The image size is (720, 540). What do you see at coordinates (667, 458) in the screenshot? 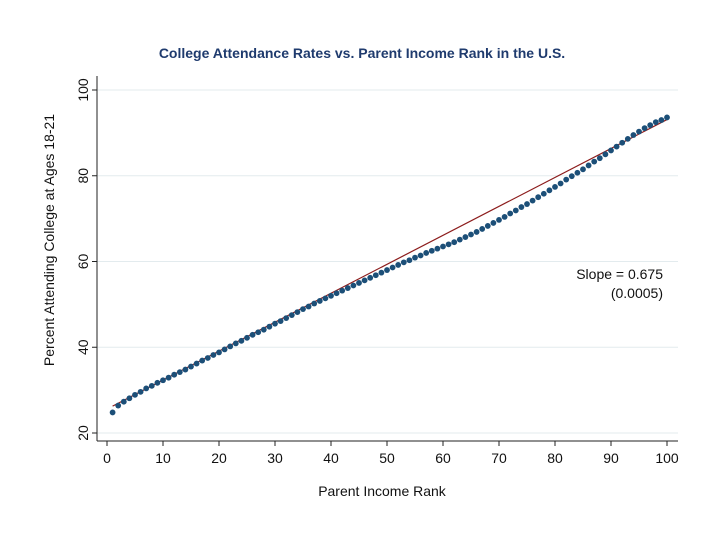
I see `x-tick-label-100: 100` at bounding box center [667, 458].